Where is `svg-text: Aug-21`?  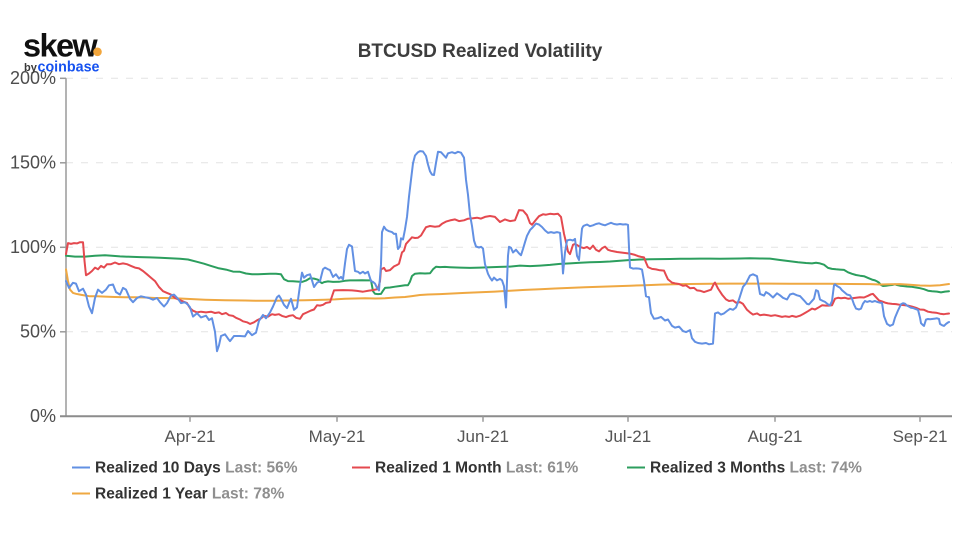 svg-text: Aug-21 is located at coordinates (775, 436).